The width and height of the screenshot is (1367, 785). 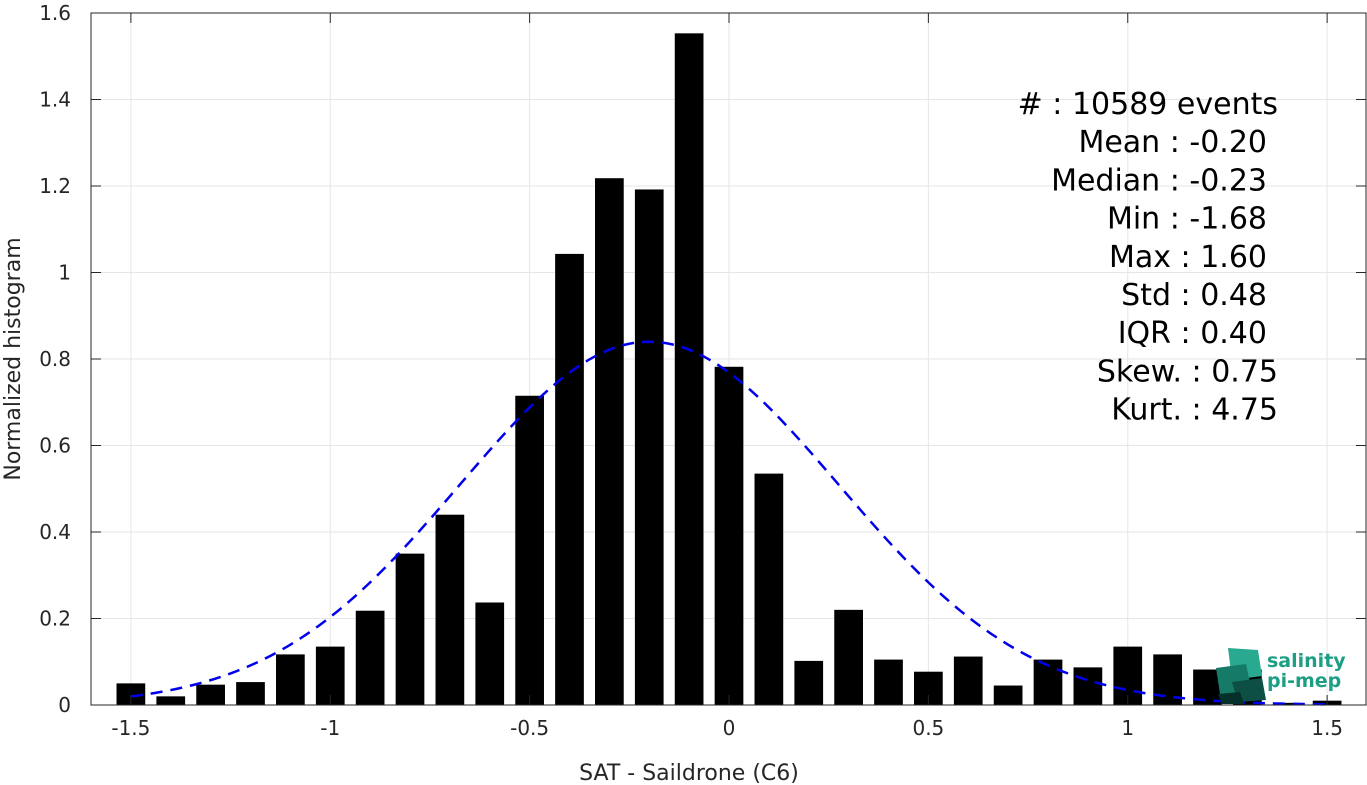 I want to click on x-tick-label: 1, so click(x=1127, y=728).